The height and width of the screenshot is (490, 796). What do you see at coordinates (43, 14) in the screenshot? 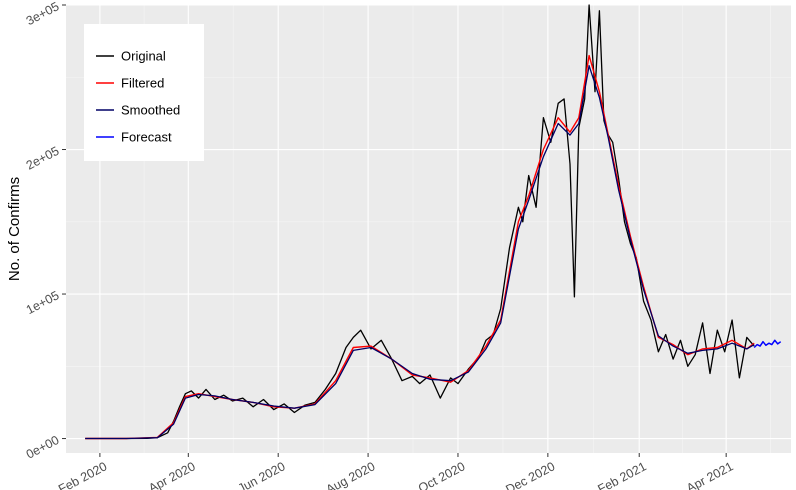
I see `y-tick-label: 3e+05` at bounding box center [43, 14].